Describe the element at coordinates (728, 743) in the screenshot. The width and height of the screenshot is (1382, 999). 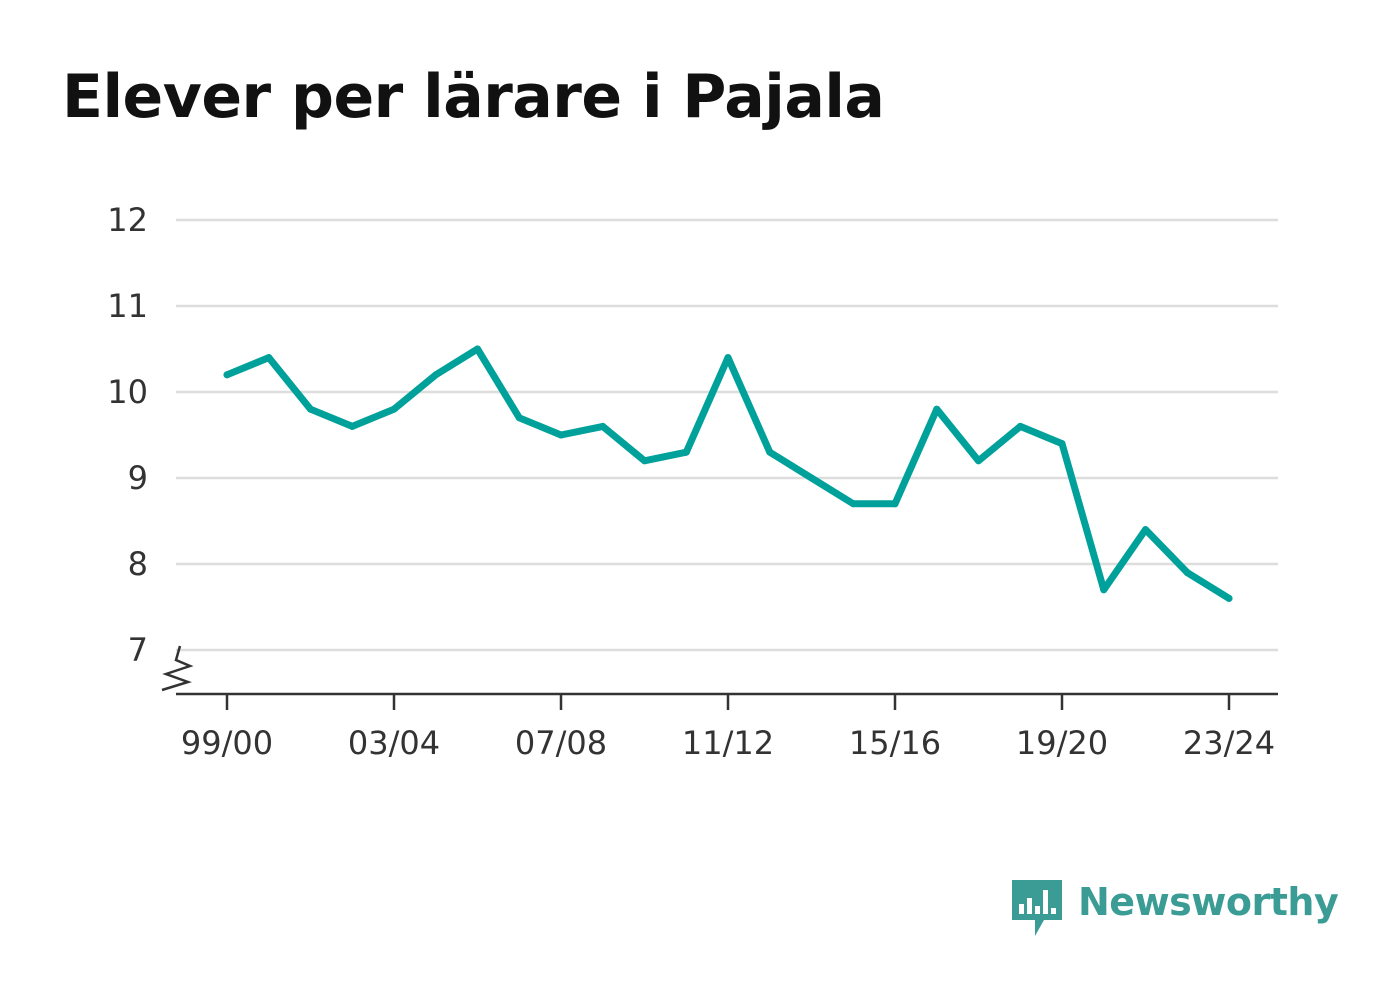
I see `x-tick-label: 11/12` at that location.